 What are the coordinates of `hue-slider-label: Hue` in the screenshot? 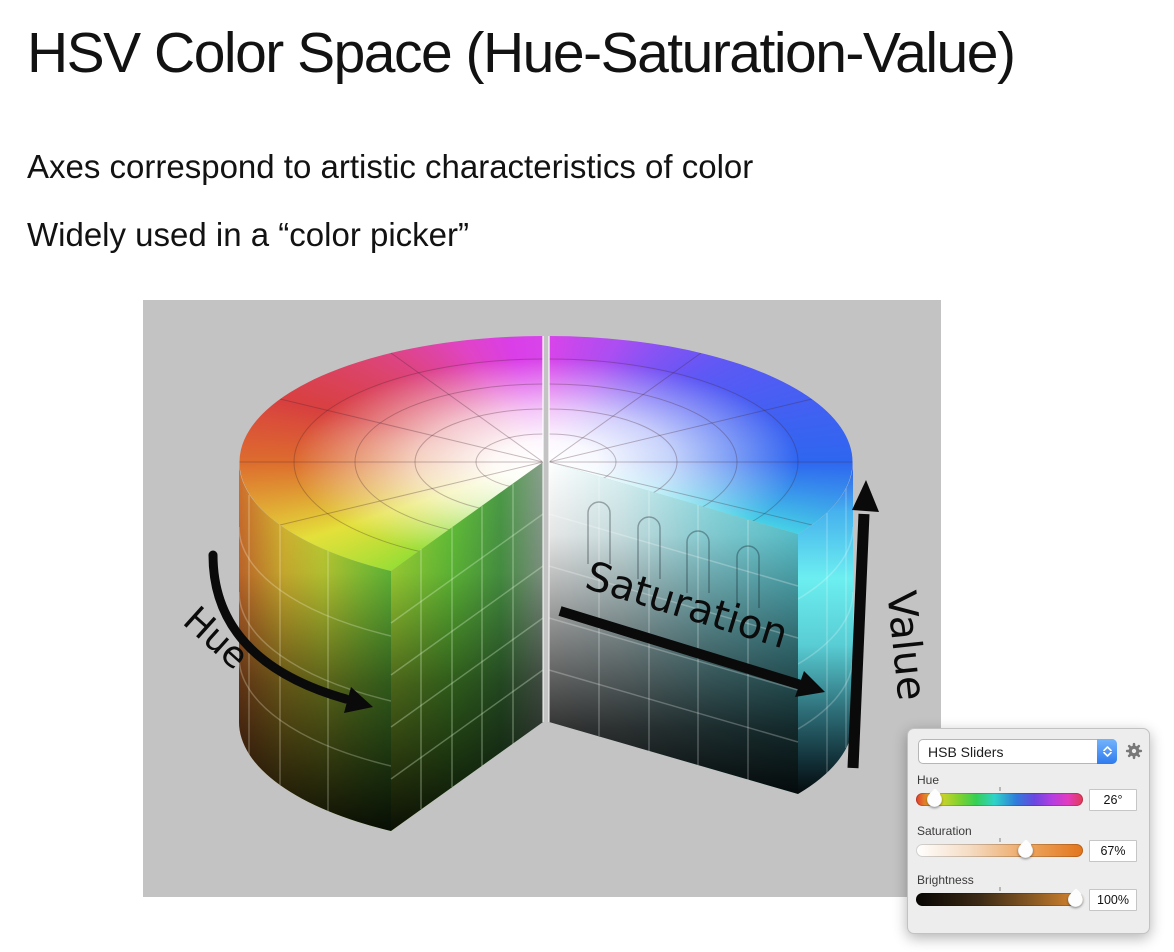 It's located at (928, 780).